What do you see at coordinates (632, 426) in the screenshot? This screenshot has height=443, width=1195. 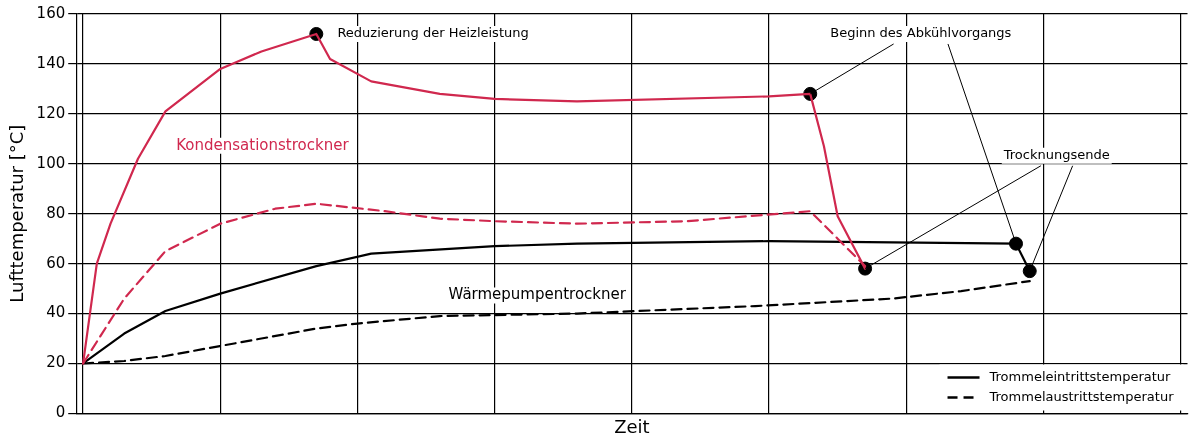 I see `x-axis-title: Zeit` at bounding box center [632, 426].